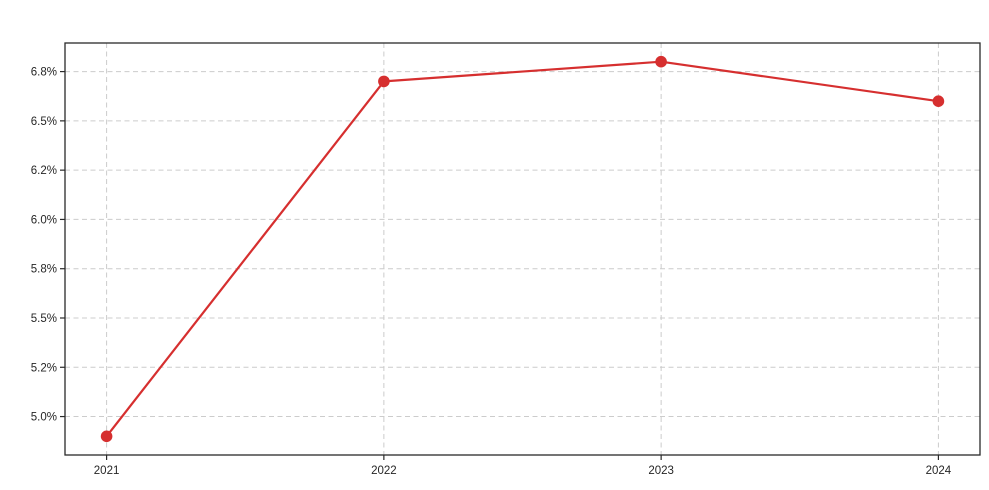  Describe the element at coordinates (44, 368) in the screenshot. I see `y-tick-label: 5.2%` at that location.